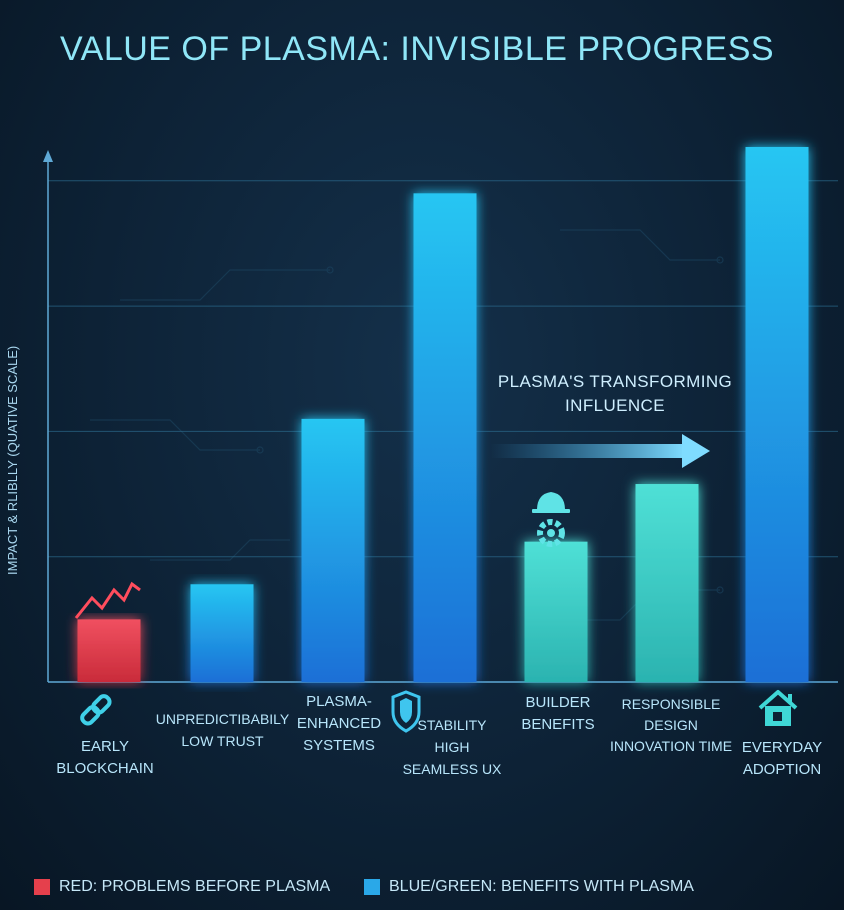 This screenshot has height=910, width=844. I want to click on legend-swatch-red, so click(42, 887).